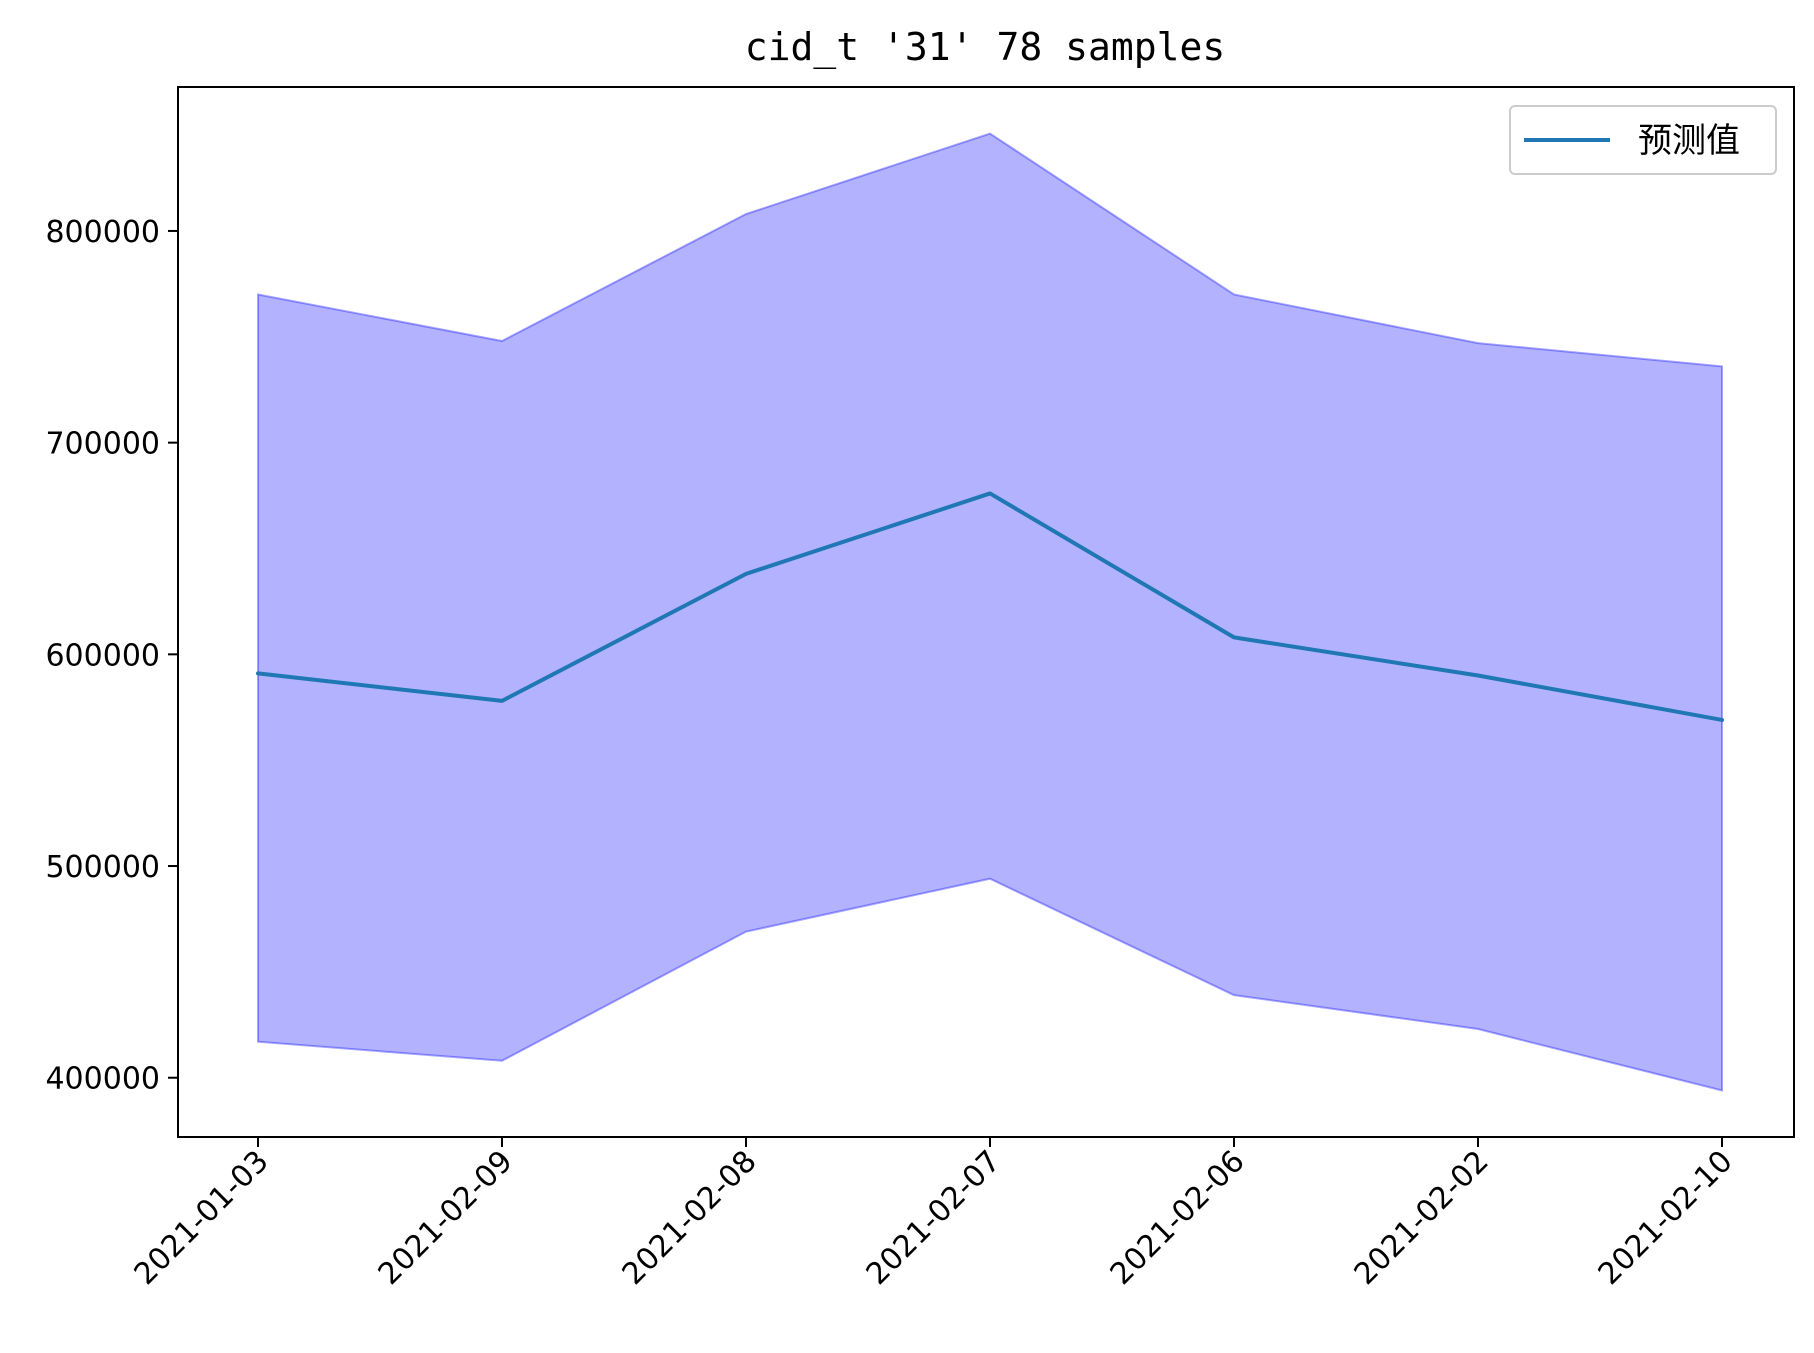 The width and height of the screenshot is (1814, 1353). Describe the element at coordinates (1689, 141) in the screenshot. I see `legend-label: 预测值` at that location.